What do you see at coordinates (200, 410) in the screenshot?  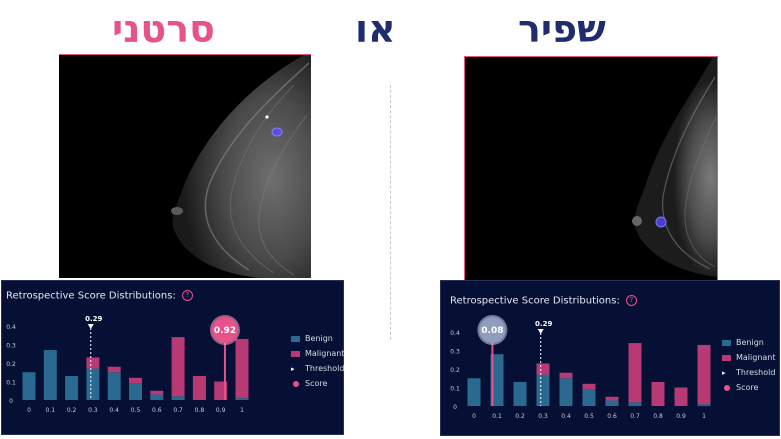 I see `x-tick-label: 0.8` at bounding box center [200, 410].